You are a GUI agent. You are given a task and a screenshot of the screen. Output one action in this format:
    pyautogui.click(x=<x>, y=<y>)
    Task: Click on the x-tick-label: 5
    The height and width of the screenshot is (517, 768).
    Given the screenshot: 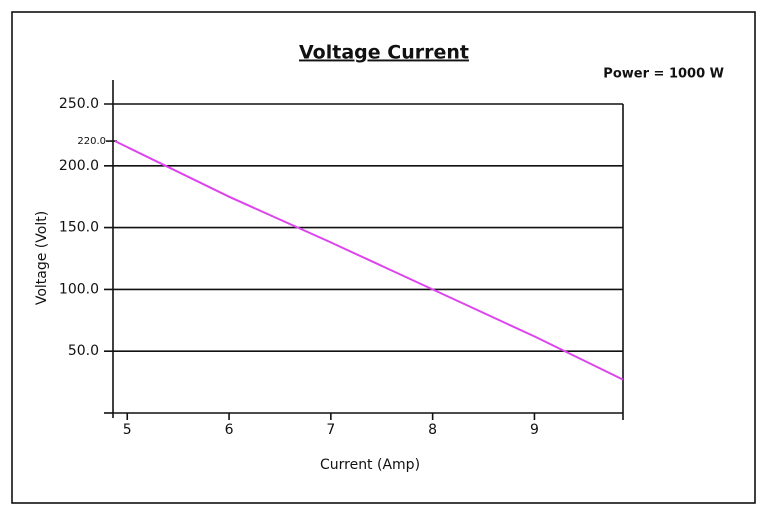 What is the action you would take?
    pyautogui.click(x=127, y=430)
    